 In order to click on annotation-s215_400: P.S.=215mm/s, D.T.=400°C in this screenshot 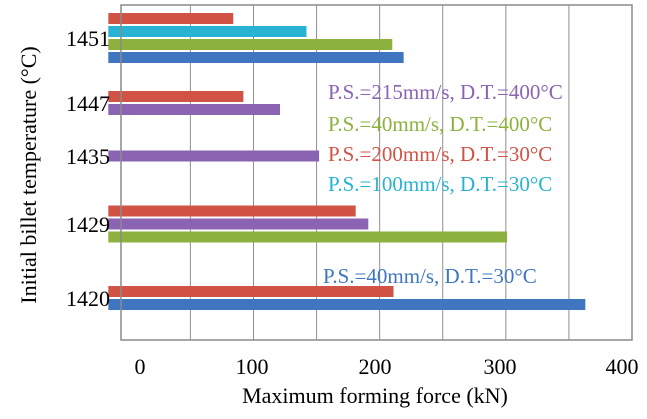, I will do `click(445, 92)`.